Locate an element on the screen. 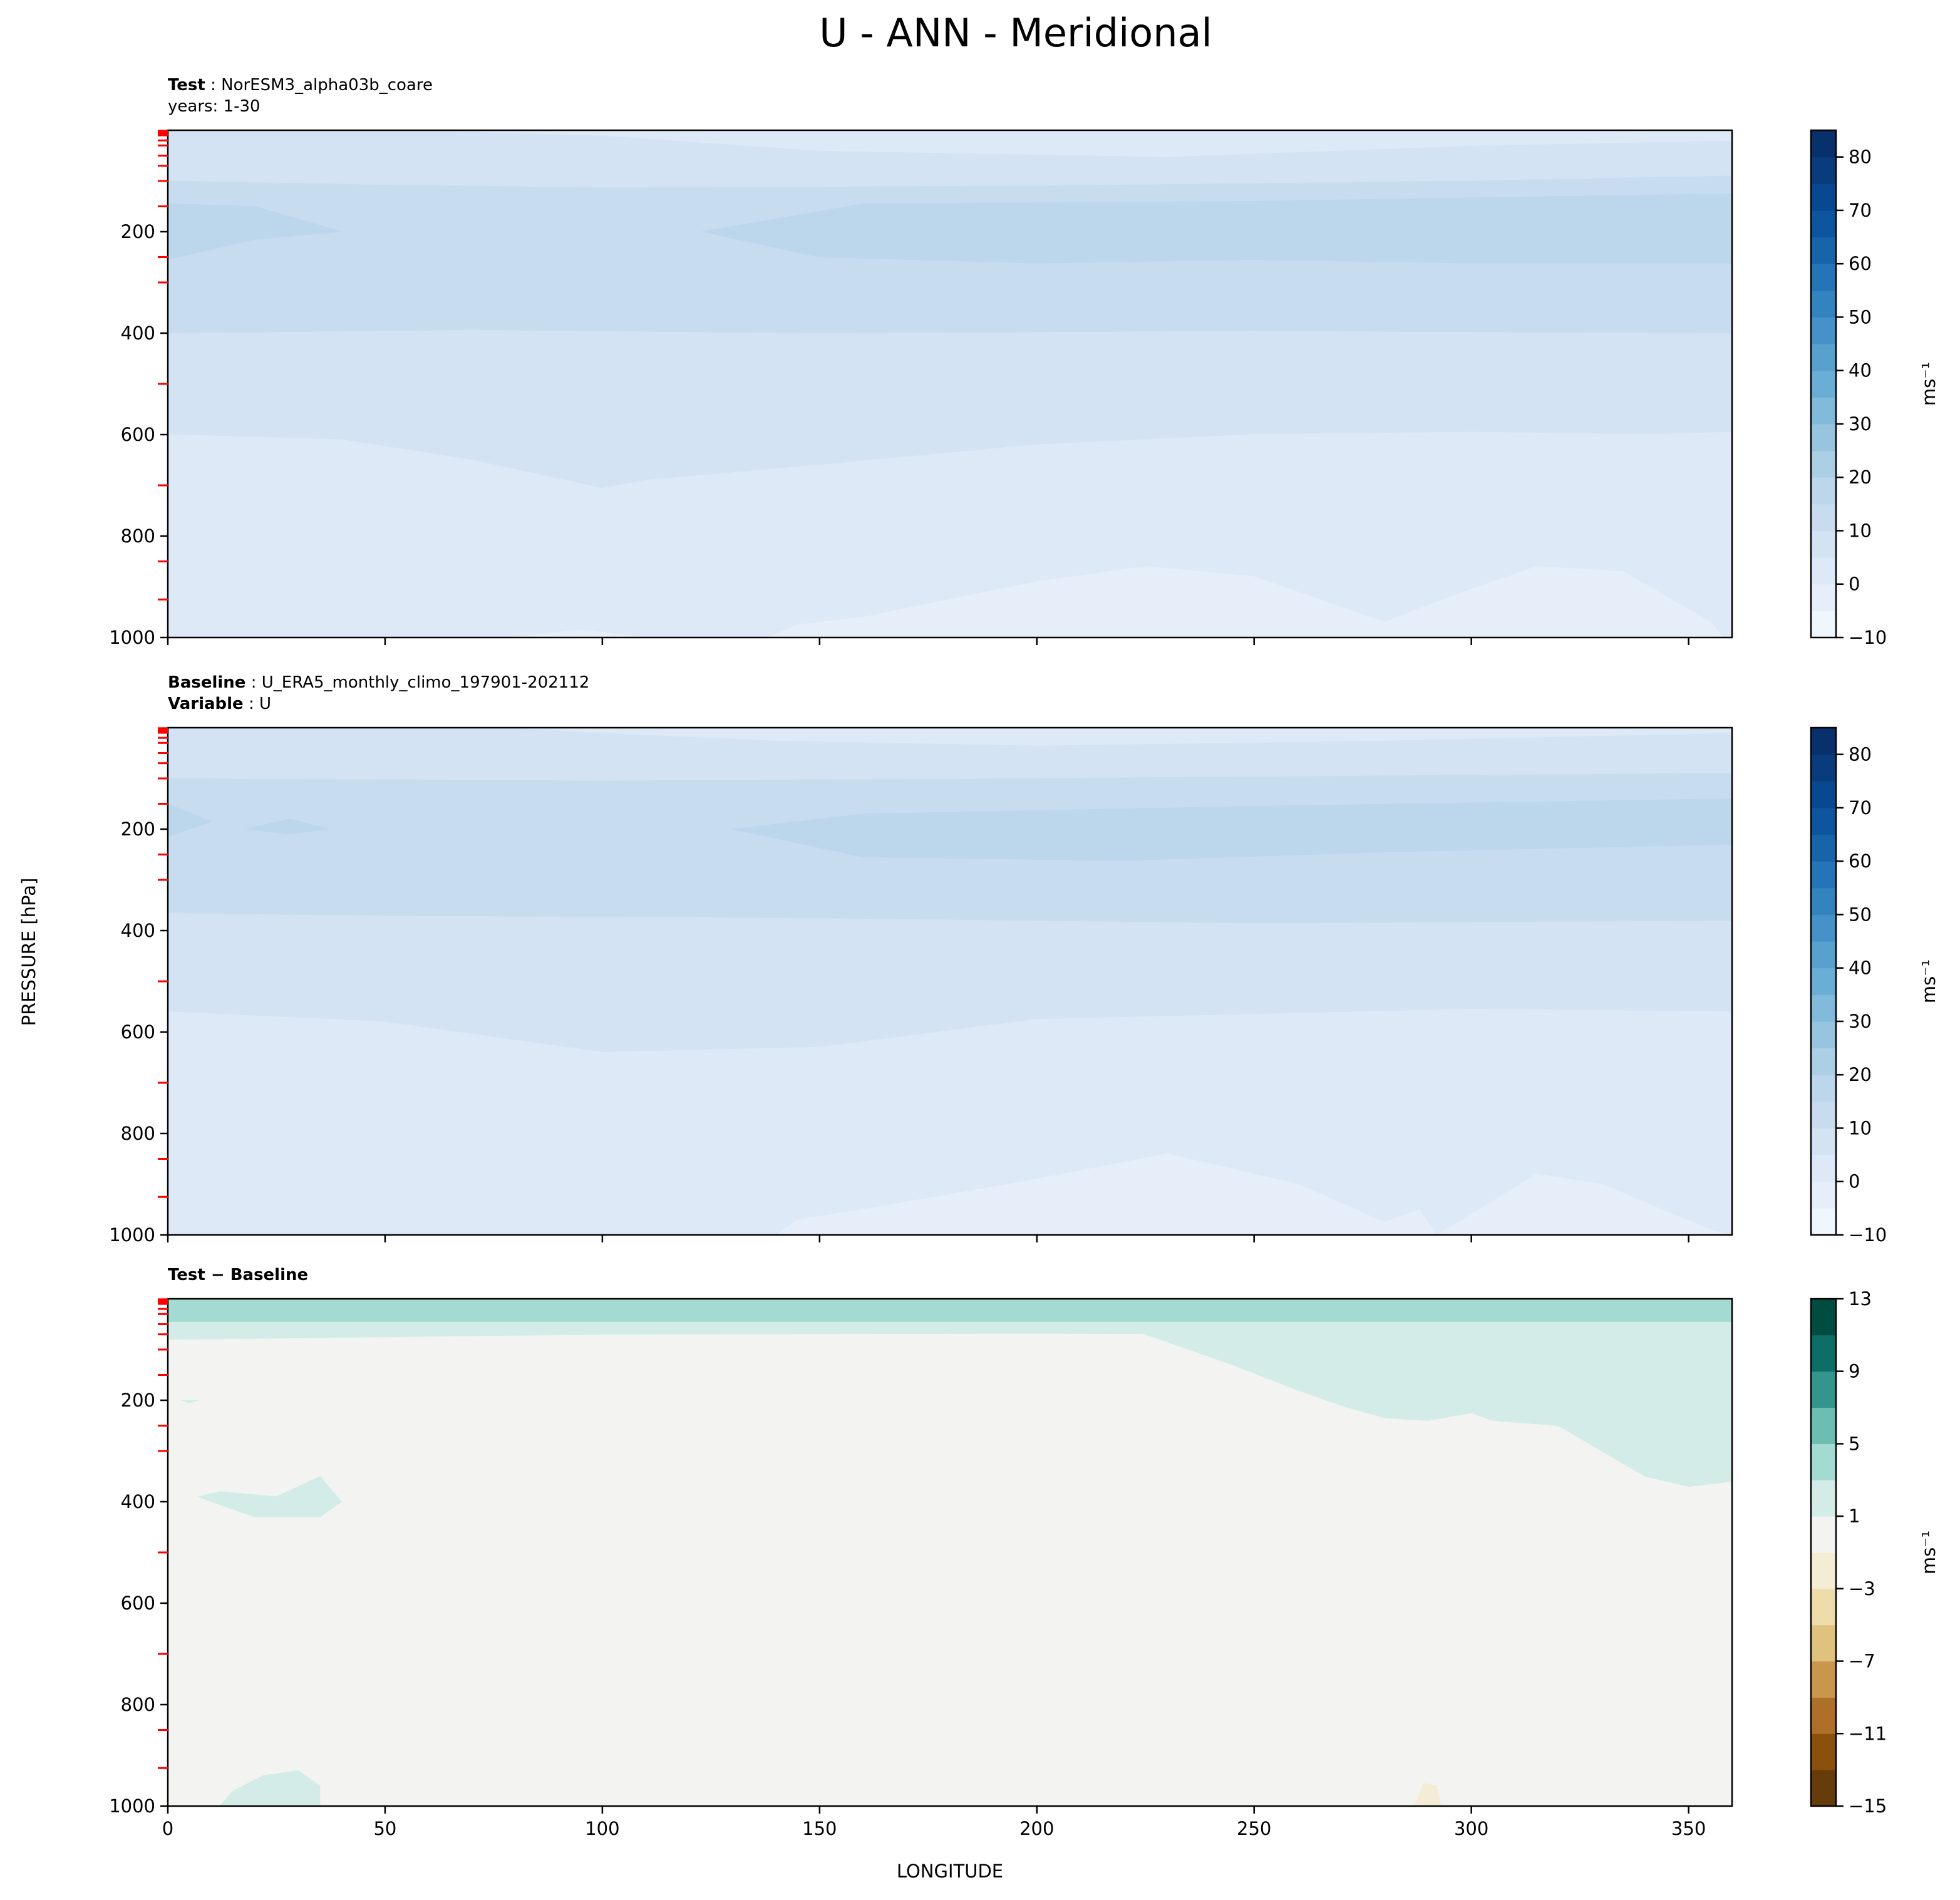 The height and width of the screenshot is (1900, 1960). colorbar-tick-label: 1 is located at coordinates (1854, 1516).